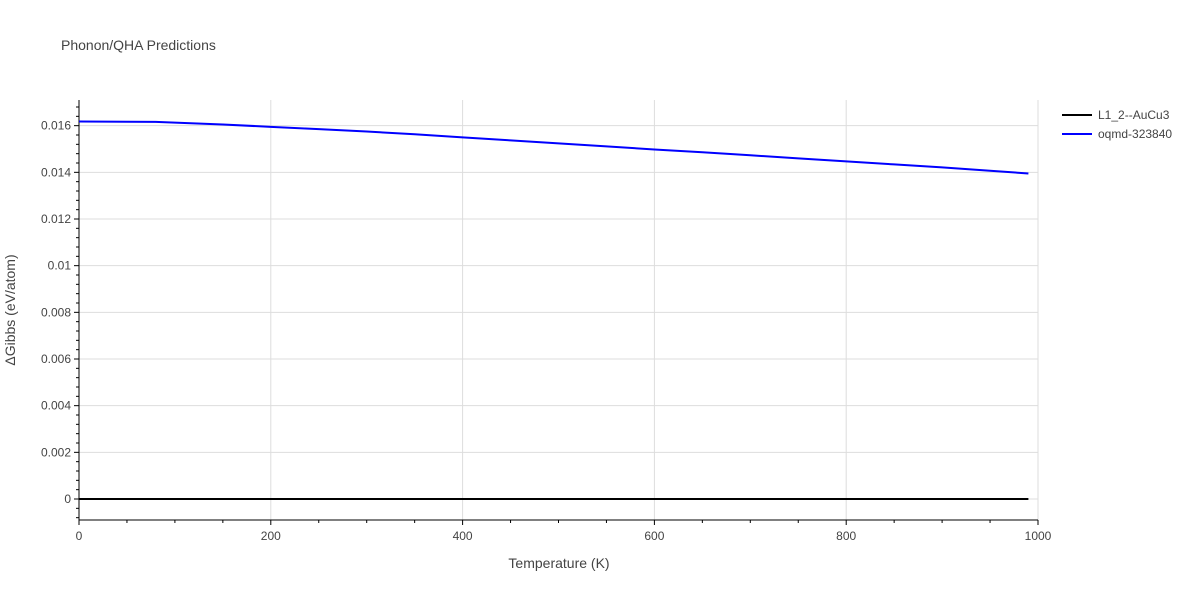 The width and height of the screenshot is (1200, 605). Describe the element at coordinates (1038, 536) in the screenshot. I see `x-tick-label: 1000` at that location.